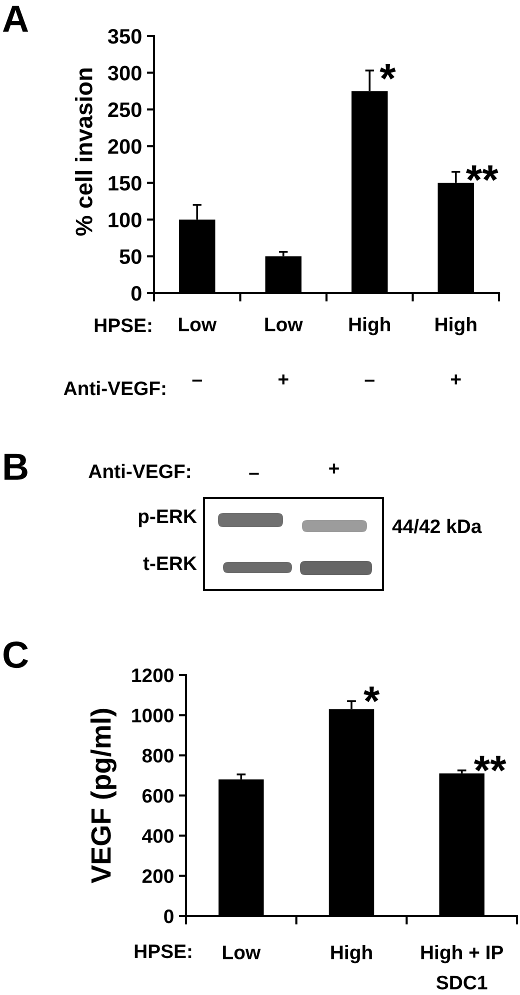  What do you see at coordinates (125, 110) in the screenshot?
I see `y-tick-label: 250` at bounding box center [125, 110].